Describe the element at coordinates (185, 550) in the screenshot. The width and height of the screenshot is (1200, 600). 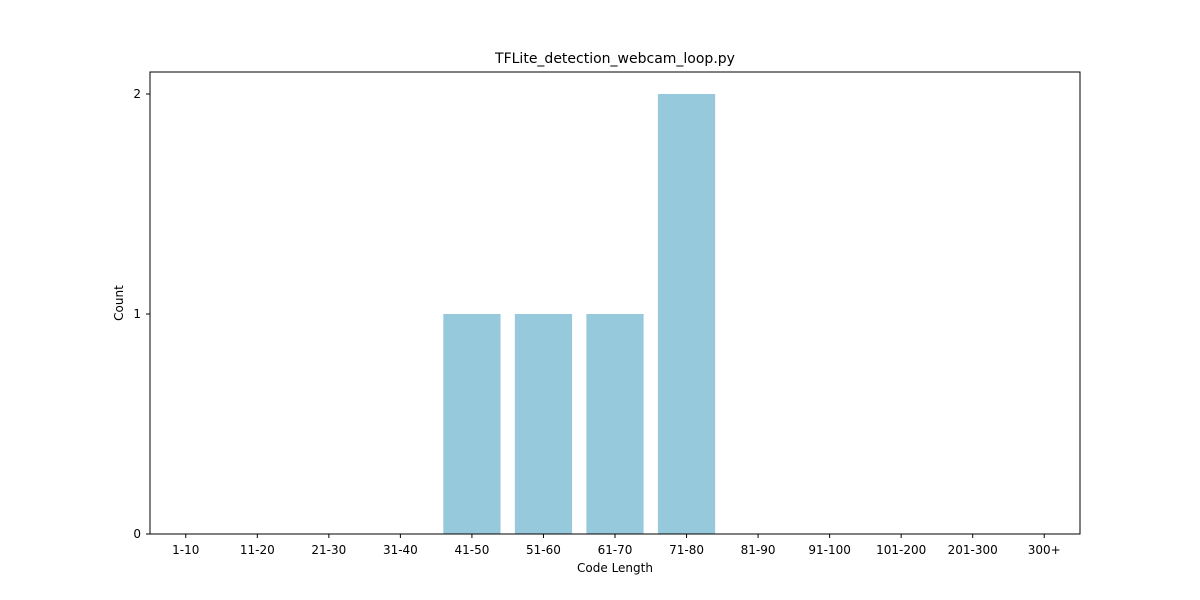
I see `x-tick-label: 1-10` at that location.